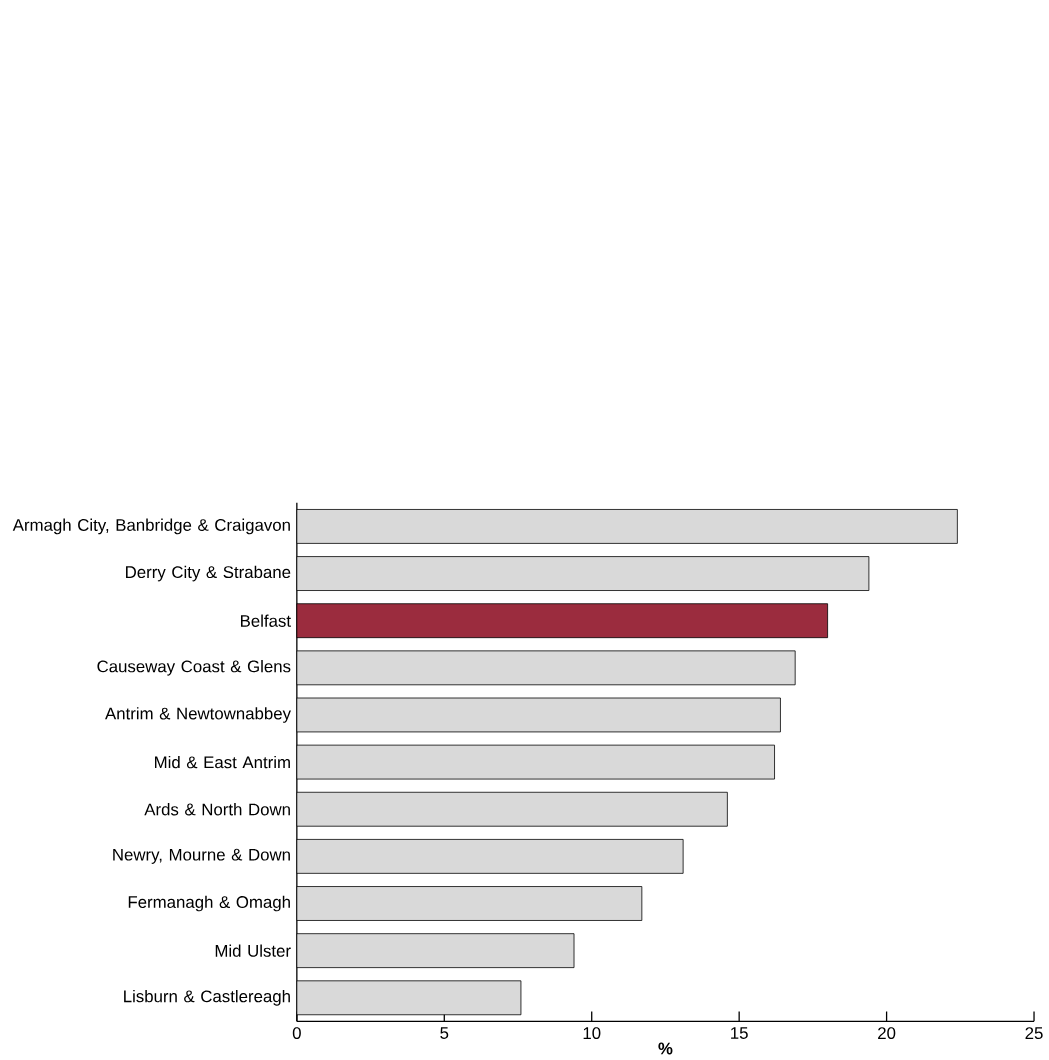  Describe the element at coordinates (739, 1033) in the screenshot. I see `x-tick-label: 15` at that location.